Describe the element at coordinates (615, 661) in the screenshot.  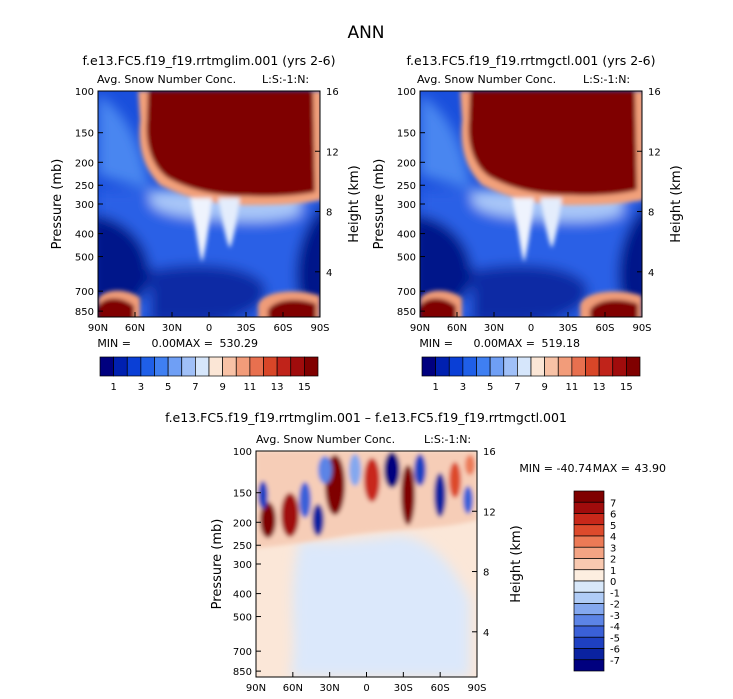
I see `colorbar-label: -7` at that location.